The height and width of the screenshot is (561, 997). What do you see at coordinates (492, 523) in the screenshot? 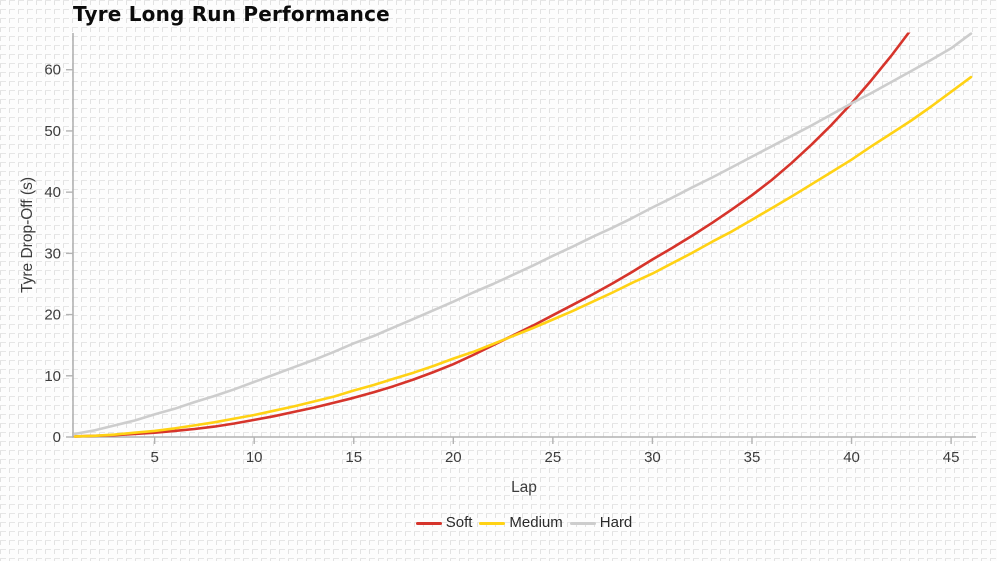
I see `legend-swatch-medium` at bounding box center [492, 523].